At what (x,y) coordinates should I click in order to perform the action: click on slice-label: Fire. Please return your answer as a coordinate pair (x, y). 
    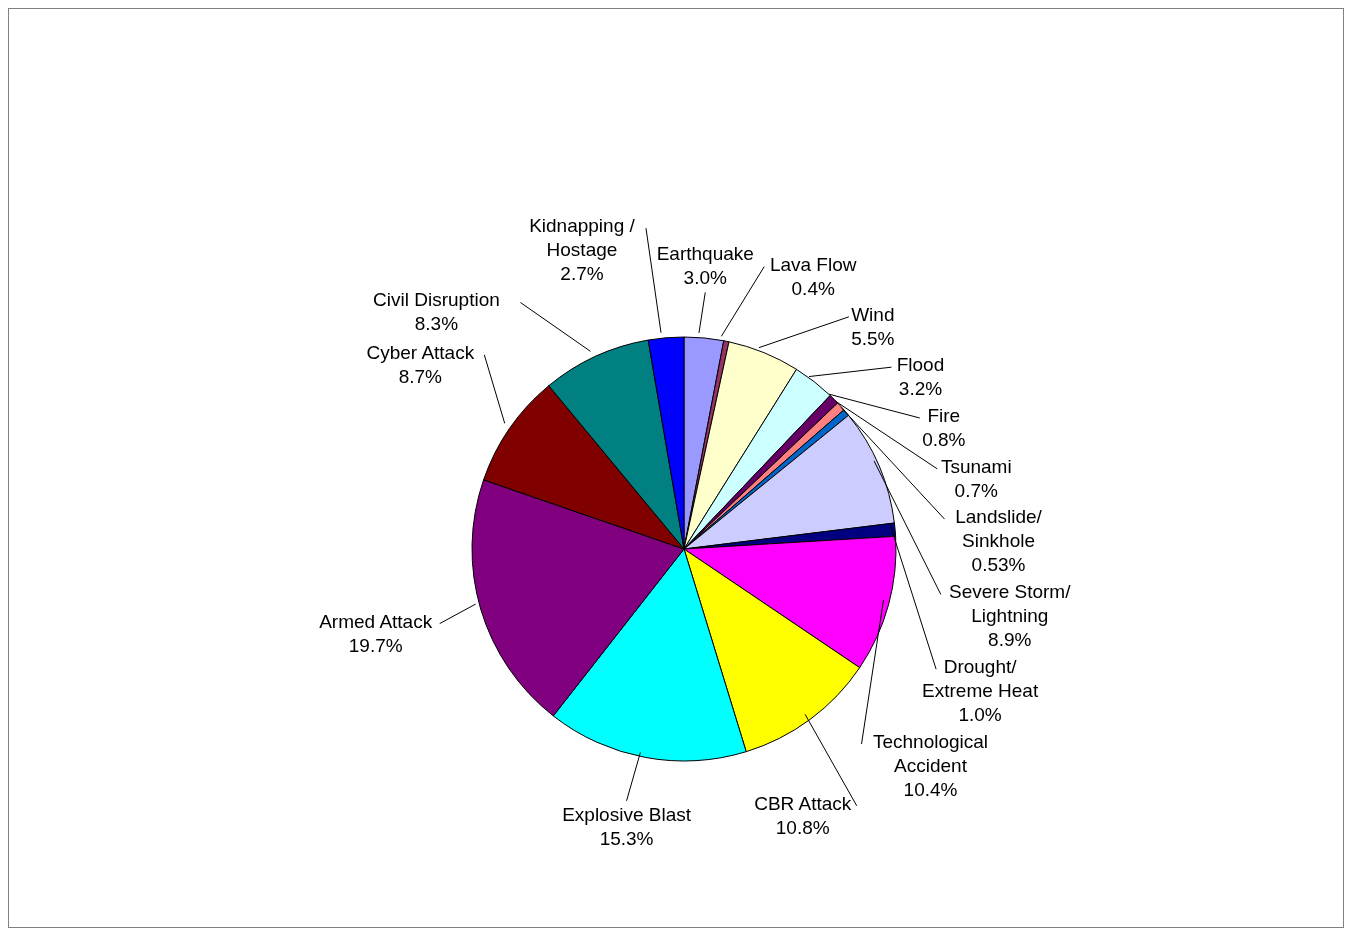
    Looking at the image, I should click on (944, 416).